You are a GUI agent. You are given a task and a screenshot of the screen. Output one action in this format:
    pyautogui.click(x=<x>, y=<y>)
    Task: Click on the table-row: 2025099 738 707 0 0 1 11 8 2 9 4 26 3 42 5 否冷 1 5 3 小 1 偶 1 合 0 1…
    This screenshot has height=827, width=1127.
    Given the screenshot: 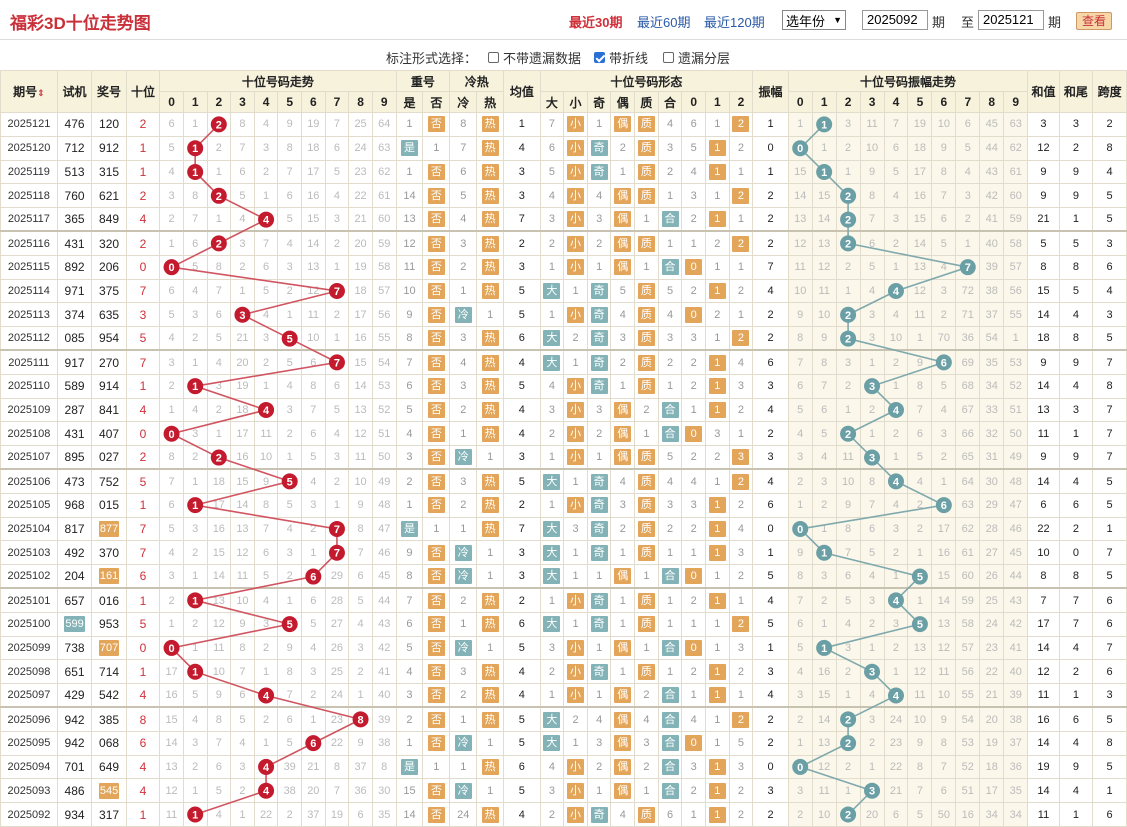 What is the action you would take?
    pyautogui.click(x=563, y=648)
    